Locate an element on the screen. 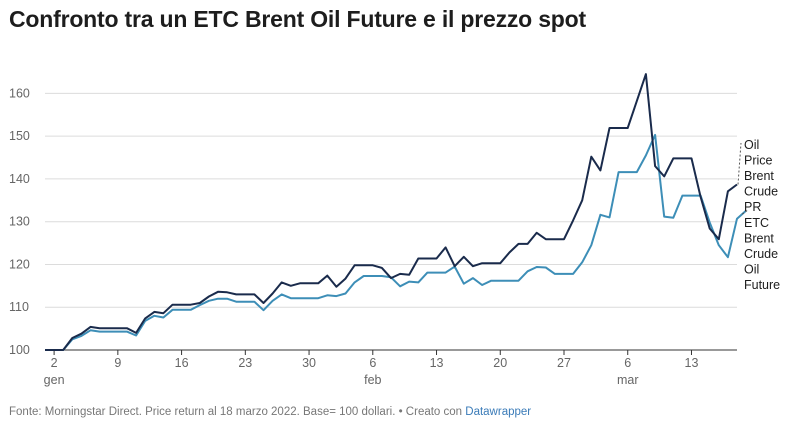 The width and height of the screenshot is (800, 441). x-tick-label: 16 is located at coordinates (182, 363).